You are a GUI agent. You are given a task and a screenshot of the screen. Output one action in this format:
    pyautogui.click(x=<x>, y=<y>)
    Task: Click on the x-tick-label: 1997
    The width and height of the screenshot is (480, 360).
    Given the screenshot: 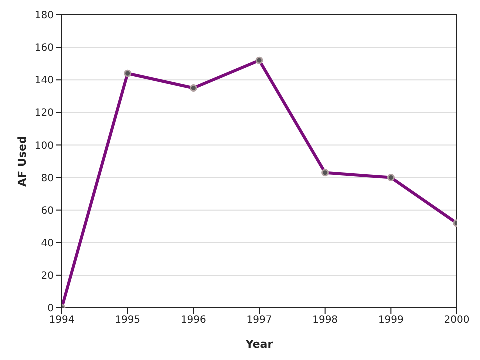 What is the action you would take?
    pyautogui.click(x=259, y=320)
    